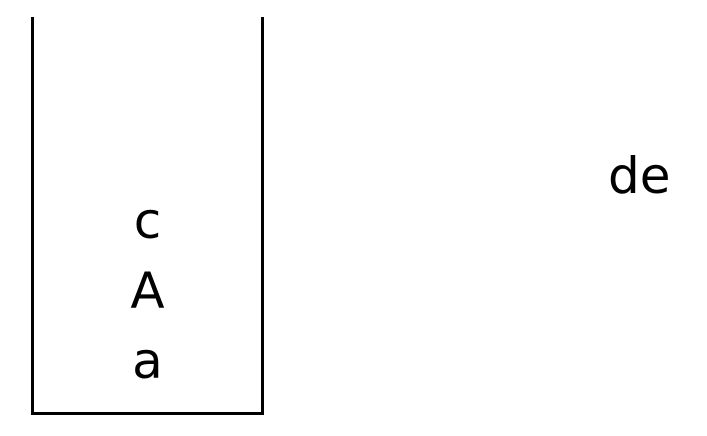  What do you see at coordinates (639, 176) in the screenshot?
I see `remaining-input-label: de` at bounding box center [639, 176].